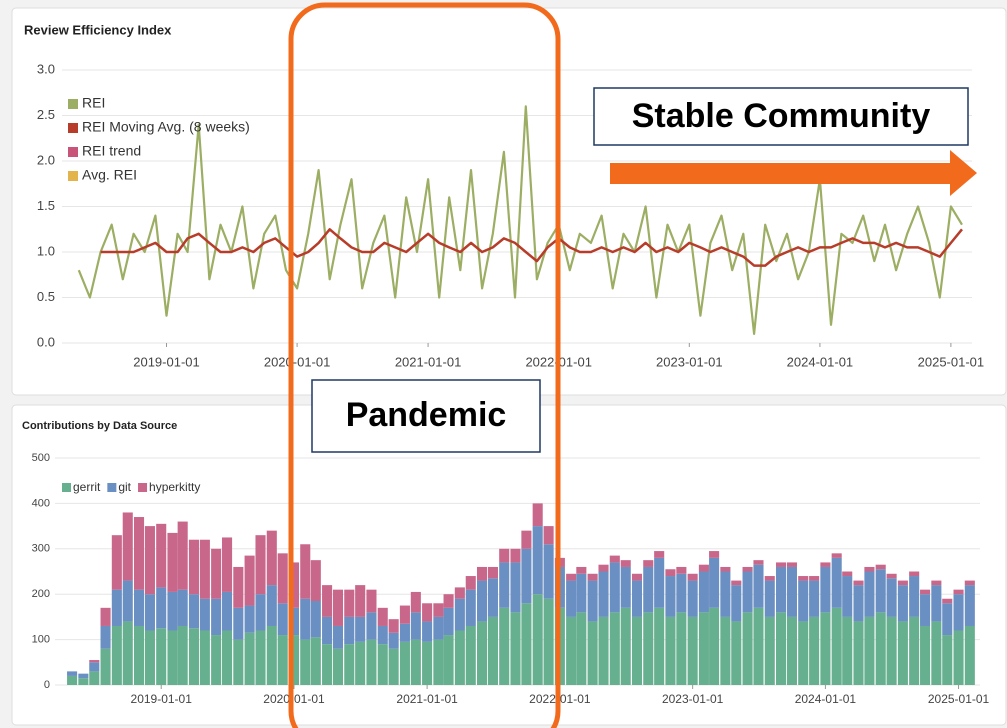  What do you see at coordinates (98, 29) in the screenshot?
I see `chart-title: Review Efficiency Index` at bounding box center [98, 29].